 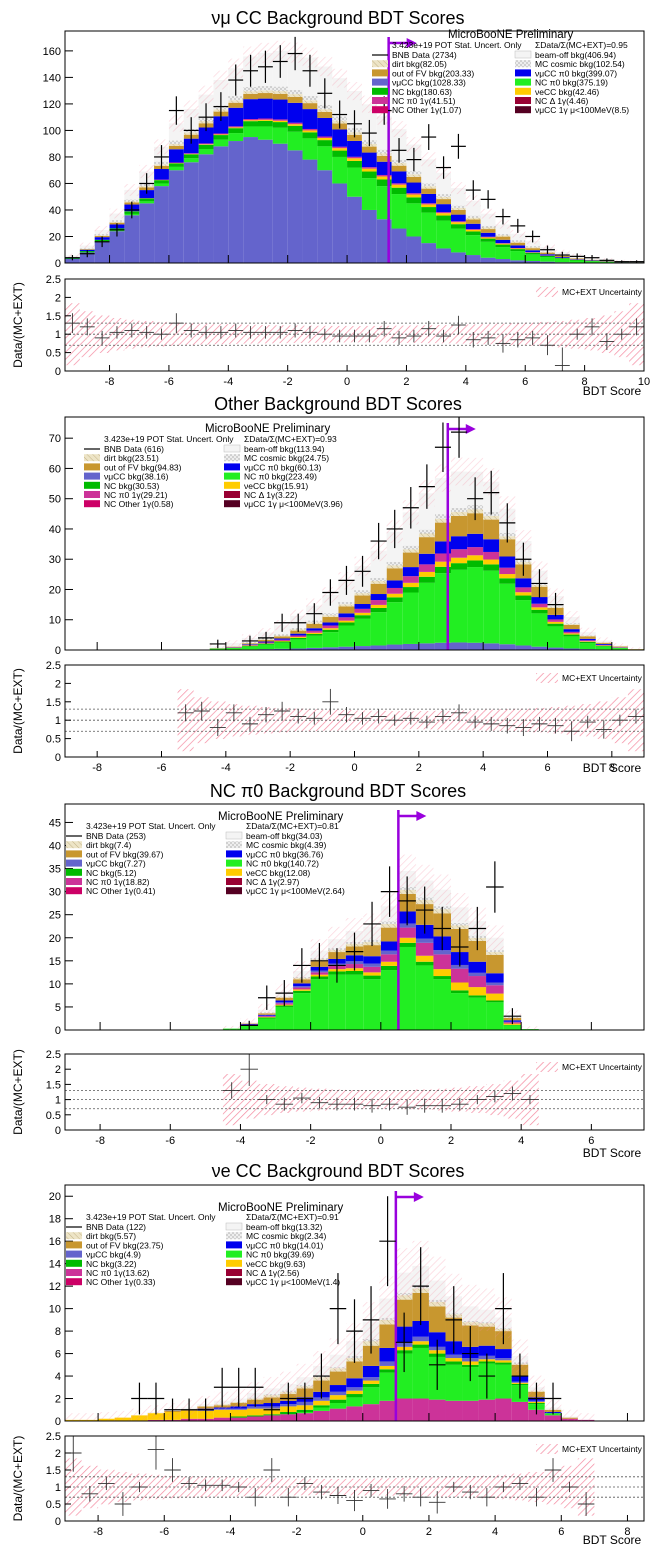 What do you see at coordinates (567, 92) in the screenshot?
I see `legend-entry: νeCC bkg(42.46)` at bounding box center [567, 92].